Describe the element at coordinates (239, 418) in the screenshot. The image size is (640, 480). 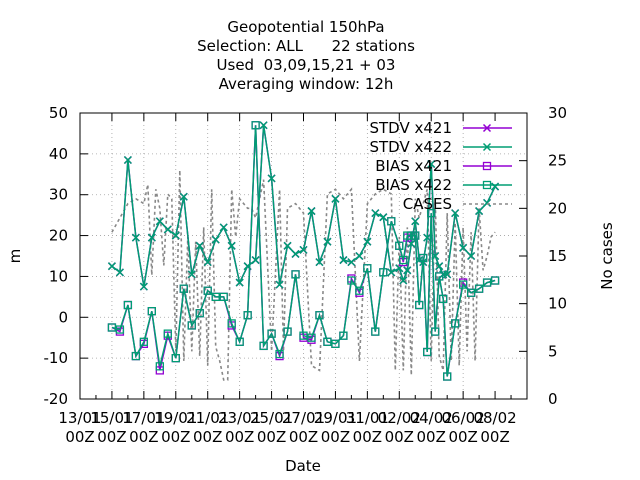
I see `x-tick-label-date: 23/01` at that location.